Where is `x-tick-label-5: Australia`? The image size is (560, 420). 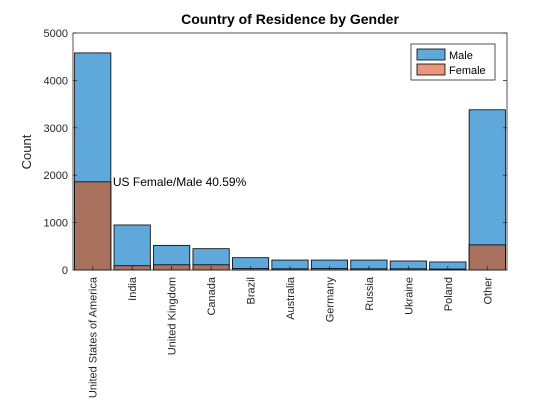
x-tick-label-5: Australia is located at coordinates (291, 298).